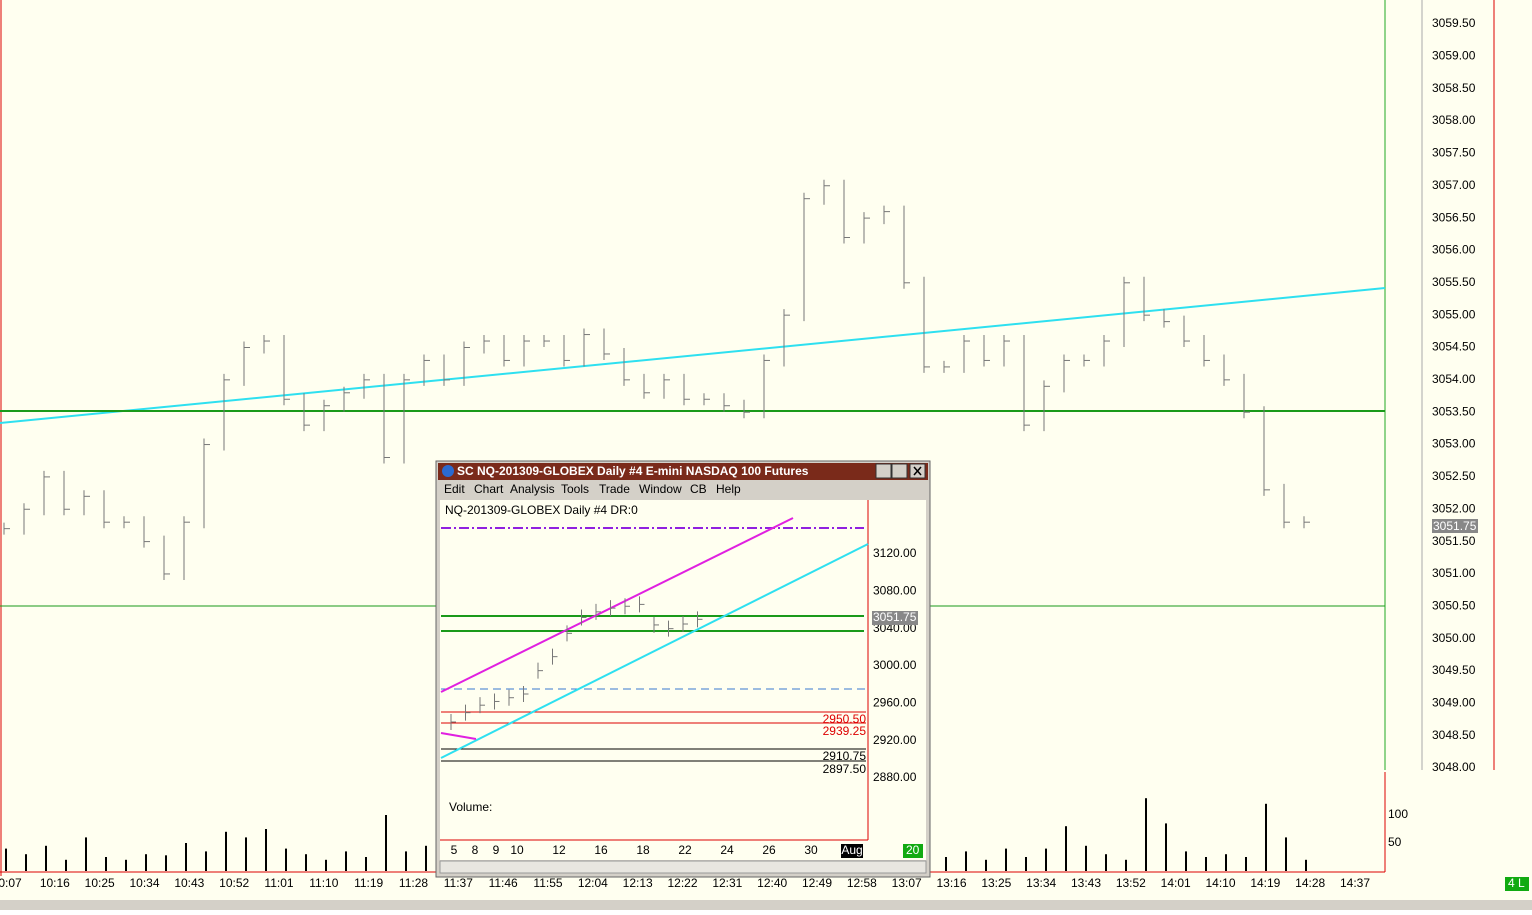  Describe the element at coordinates (475, 850) in the screenshot. I see `date-label: 8` at that location.